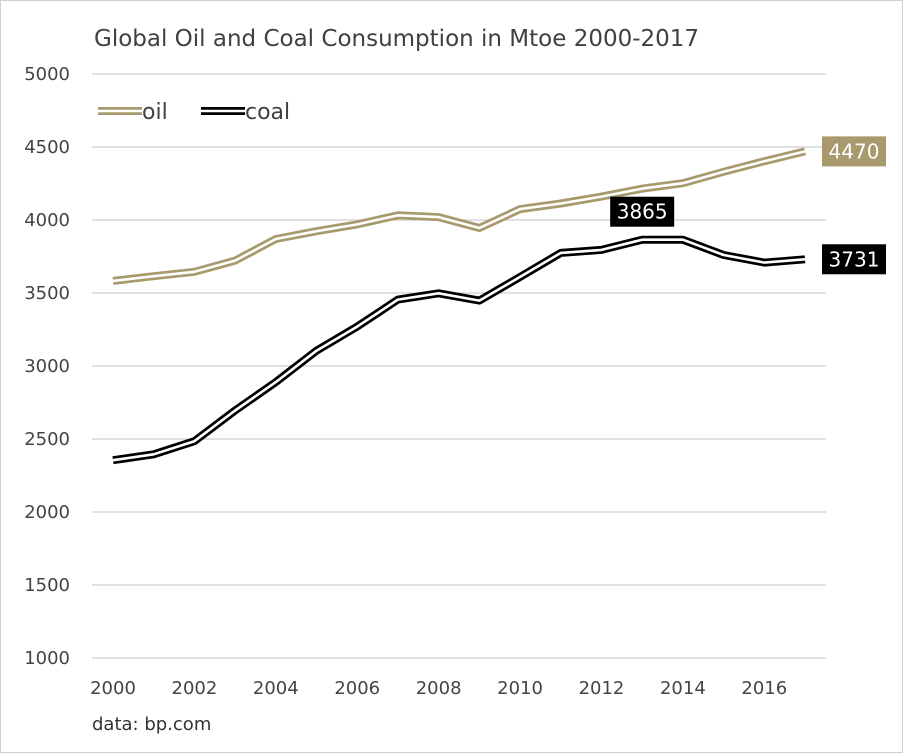 The width and height of the screenshot is (903, 753). What do you see at coordinates (47, 147) in the screenshot?
I see `y-tick-label: 4500` at bounding box center [47, 147].